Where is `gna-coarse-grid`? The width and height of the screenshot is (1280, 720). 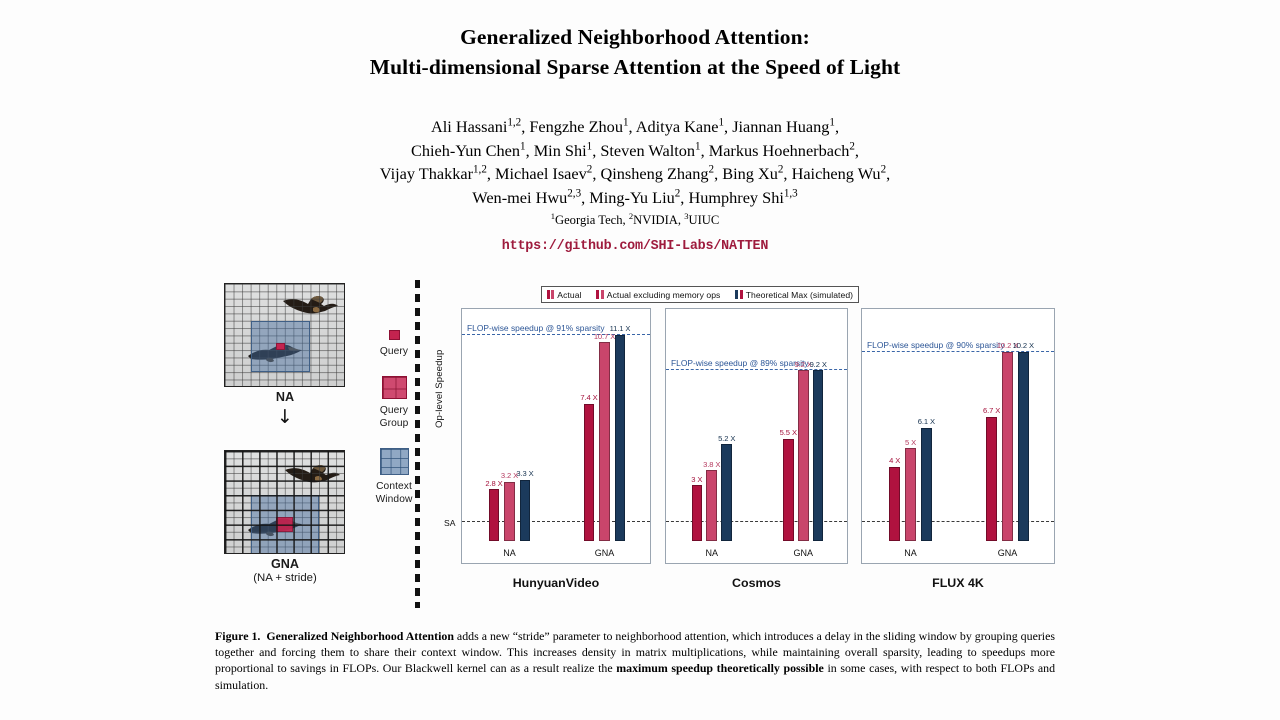
gna-coarse-grid is located at coordinates (284, 502).